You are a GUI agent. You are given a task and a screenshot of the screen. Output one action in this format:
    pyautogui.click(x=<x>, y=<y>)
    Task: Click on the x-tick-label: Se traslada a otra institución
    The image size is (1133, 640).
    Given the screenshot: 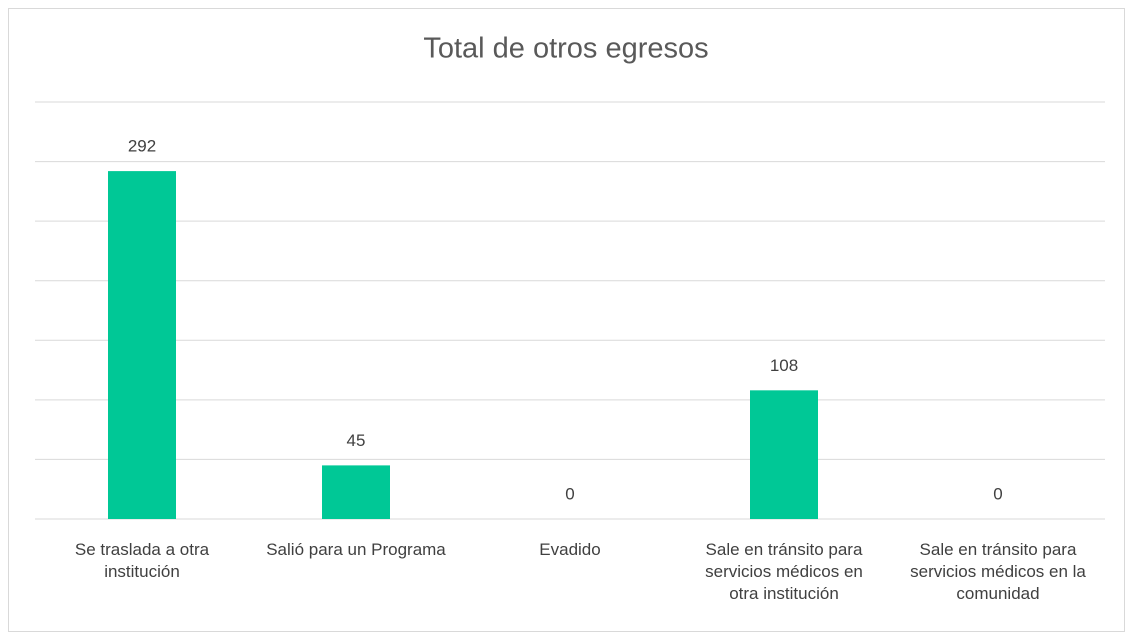 What is the action you would take?
    pyautogui.click(x=142, y=560)
    